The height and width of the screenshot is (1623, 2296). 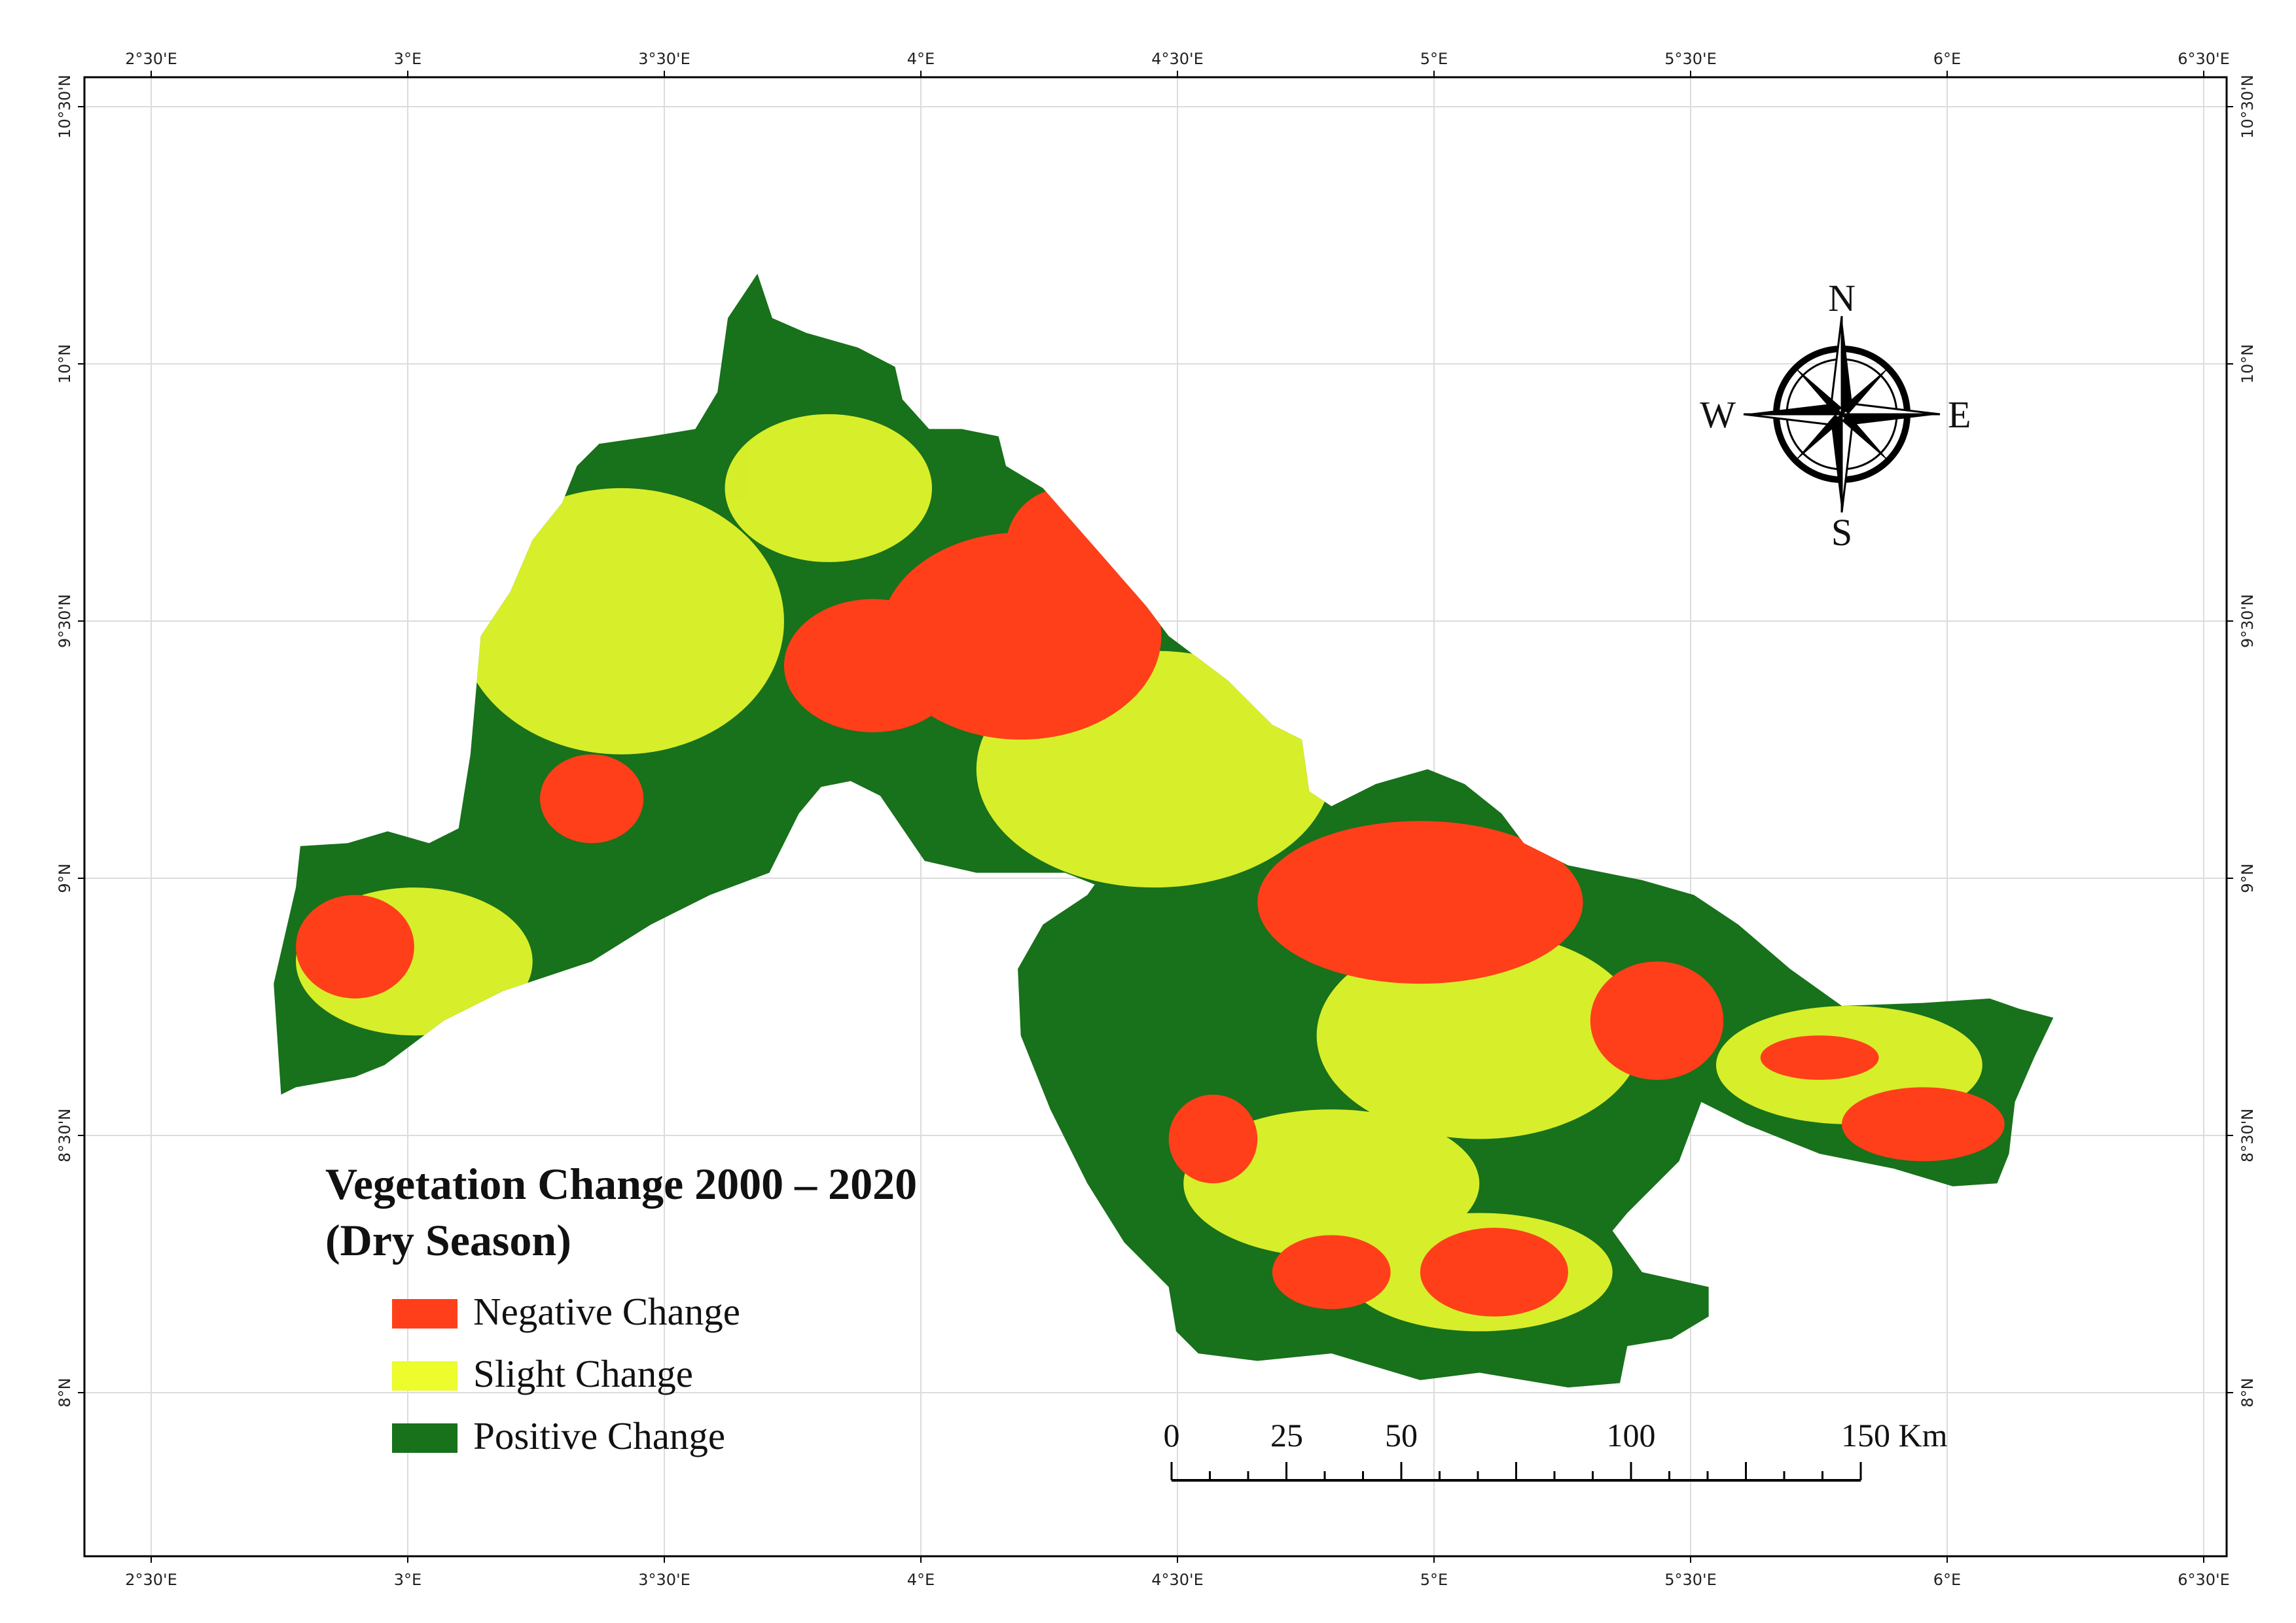 What do you see at coordinates (2247, 878) in the screenshot?
I see `lat-label-right: 9°N` at bounding box center [2247, 878].